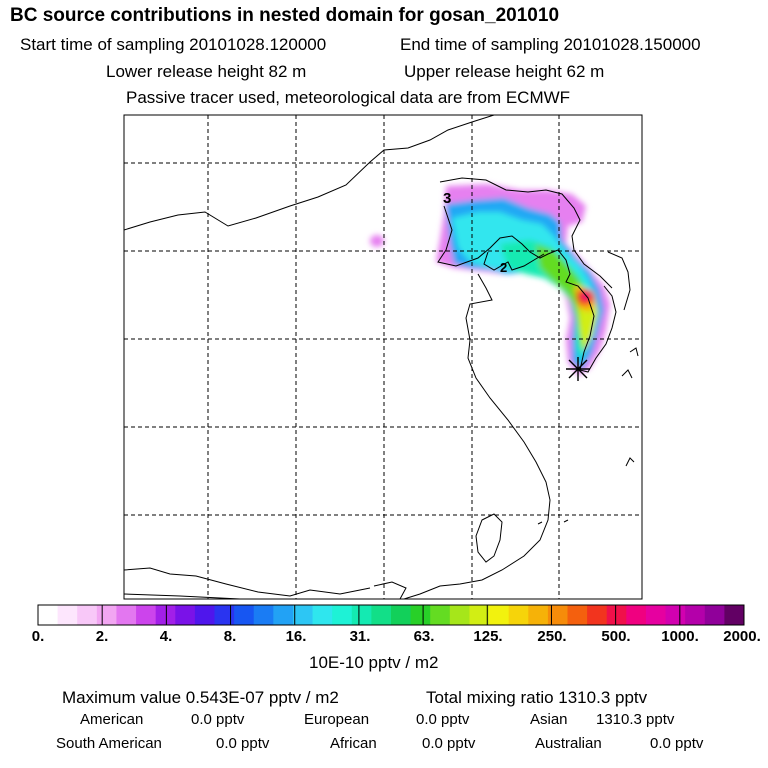 This screenshot has height=768, width=768. Describe the element at coordinates (112, 719) in the screenshot. I see `region-name-american: American` at that location.